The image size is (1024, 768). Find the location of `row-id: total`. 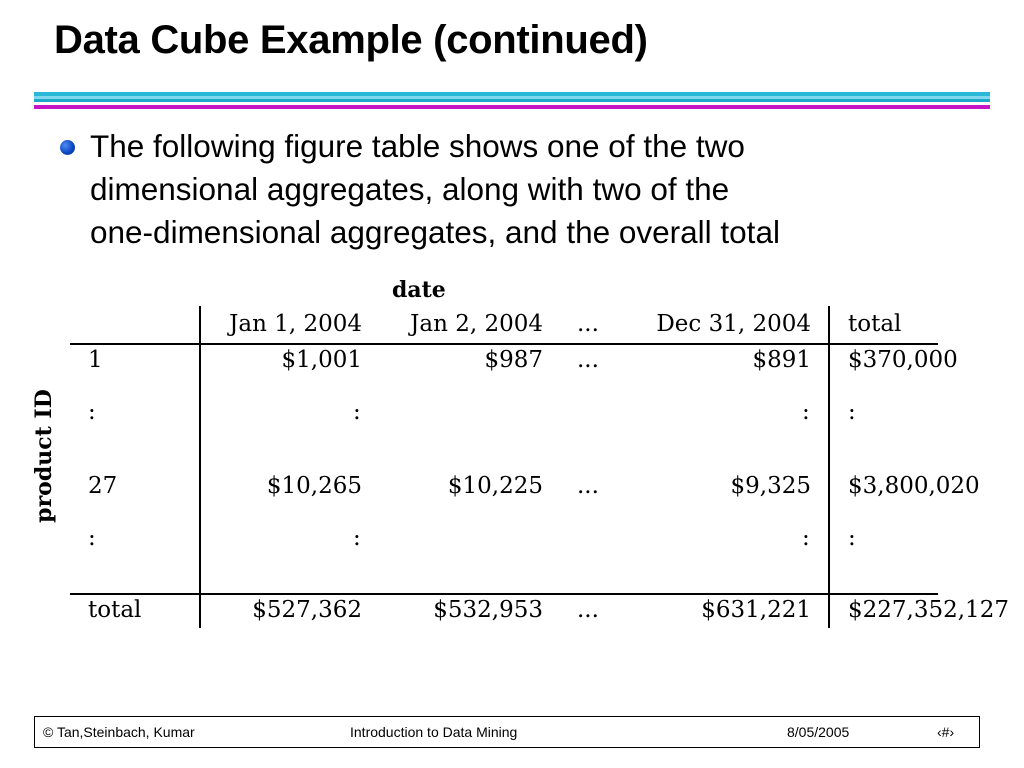

row-id: total is located at coordinates (115, 610).